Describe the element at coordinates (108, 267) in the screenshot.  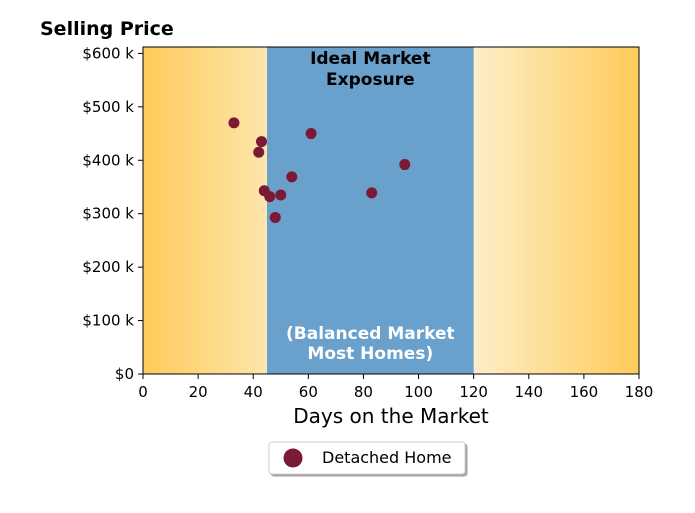
I see `y-tick-label: $200 k` at that location.